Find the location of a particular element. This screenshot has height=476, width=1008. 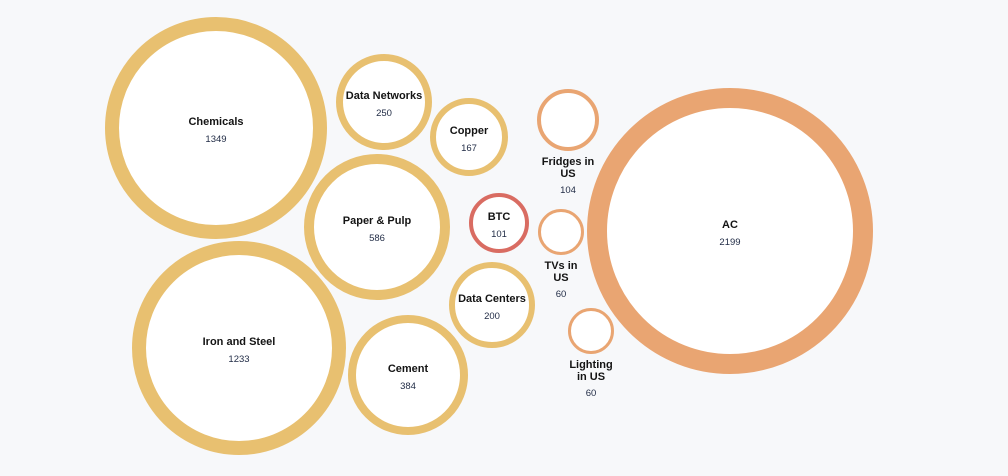

bubble-label-paper-pulp: Paper & Pulp is located at coordinates (377, 221).